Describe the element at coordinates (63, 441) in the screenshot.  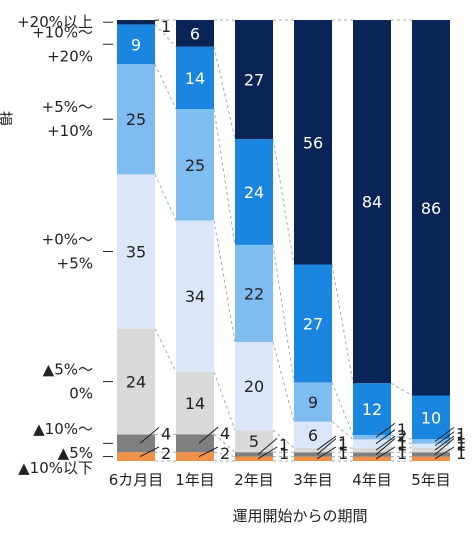
I see `range-label: ▲10%〜▲5%` at that location.